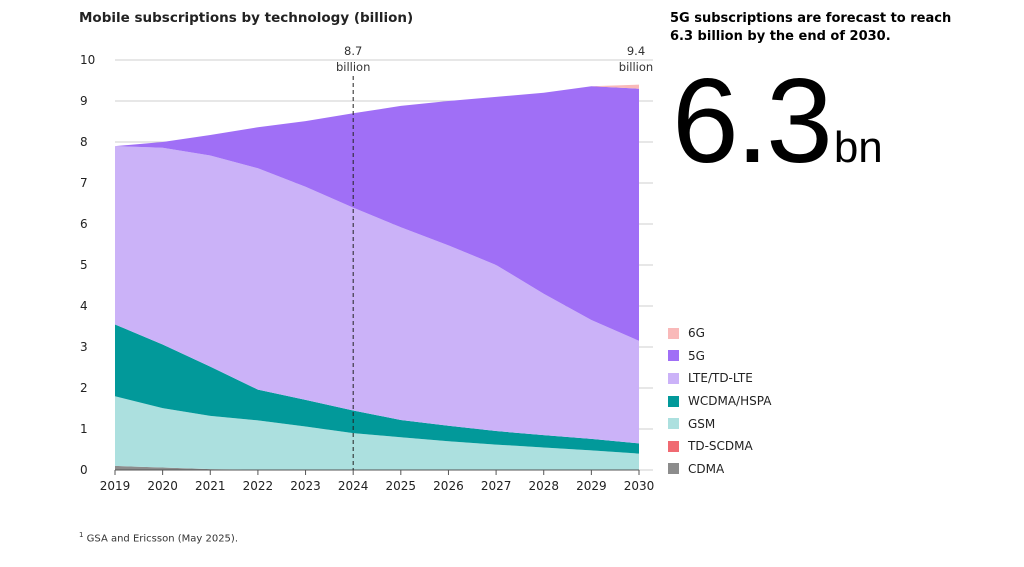  Describe the element at coordinates (84, 265) in the screenshot. I see `y-tick-5: 5` at that location.